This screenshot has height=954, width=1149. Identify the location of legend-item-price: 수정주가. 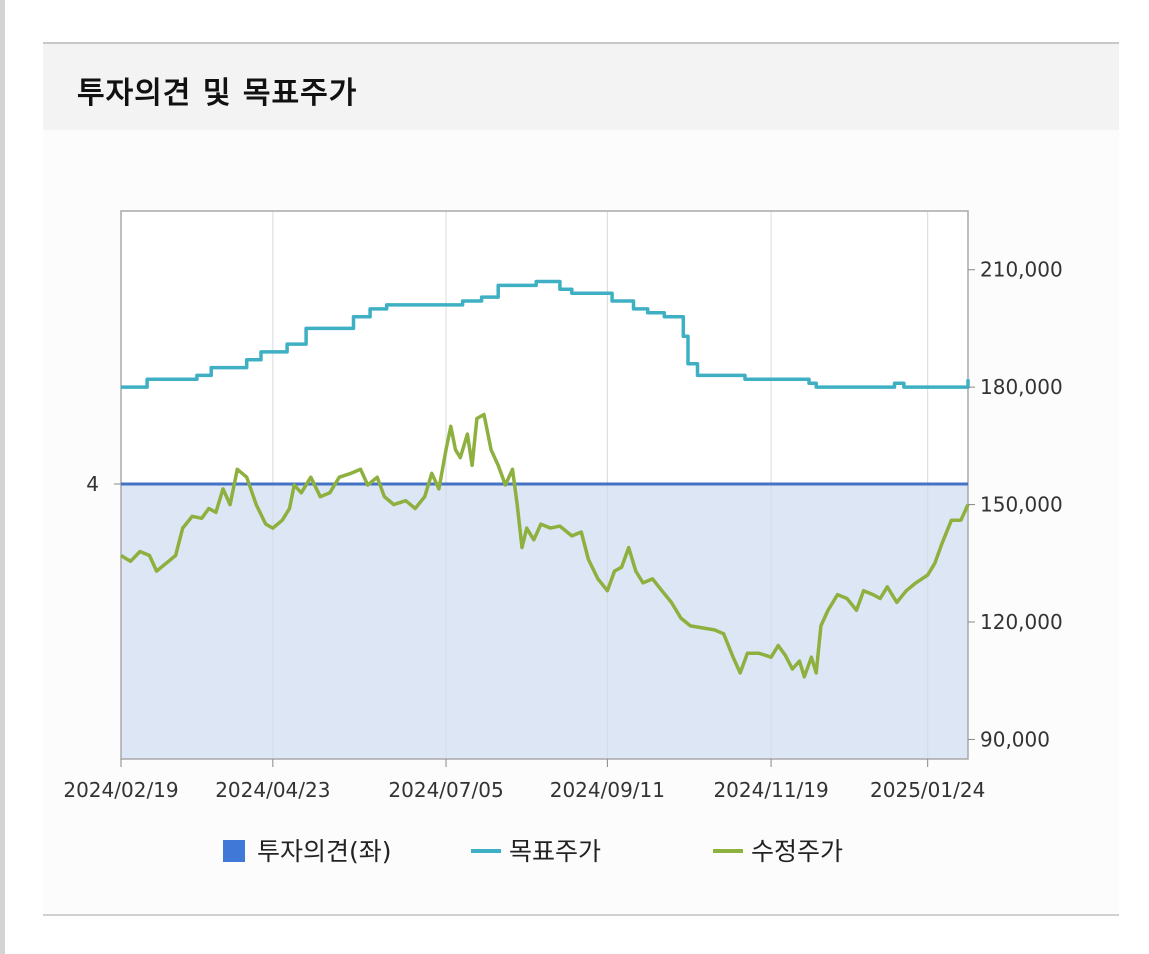
(778, 851).